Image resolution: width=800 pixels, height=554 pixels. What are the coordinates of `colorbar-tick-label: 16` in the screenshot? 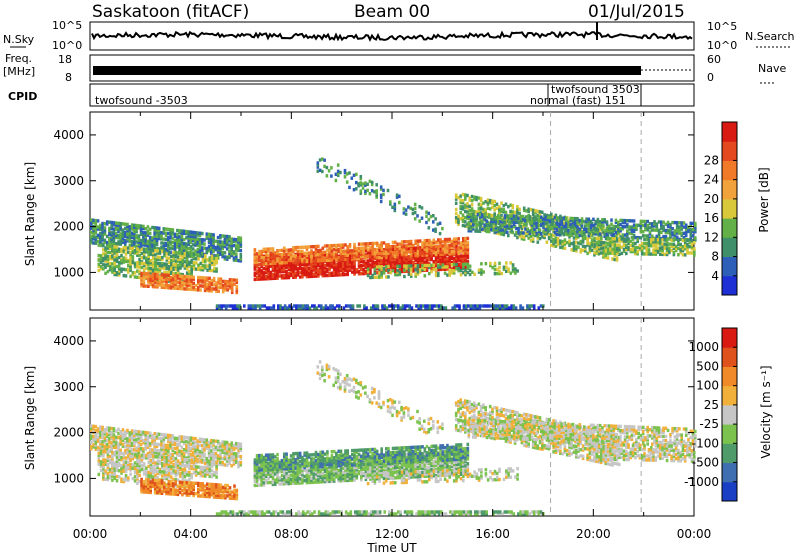 It's located at (711, 218).